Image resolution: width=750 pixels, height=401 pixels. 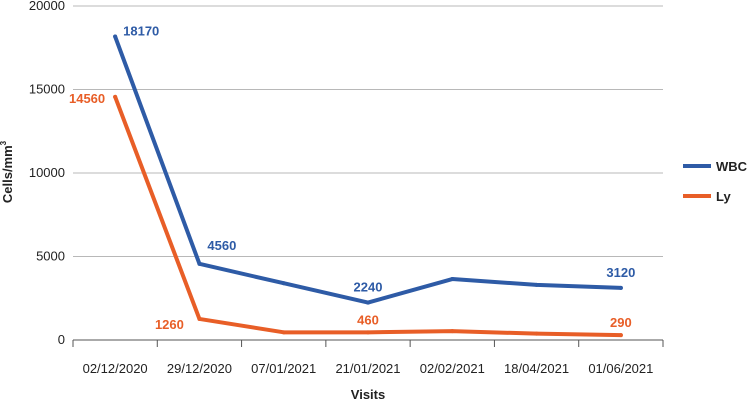 What do you see at coordinates (732, 166) in the screenshot?
I see `legend-label-wbc: WBC` at bounding box center [732, 166].